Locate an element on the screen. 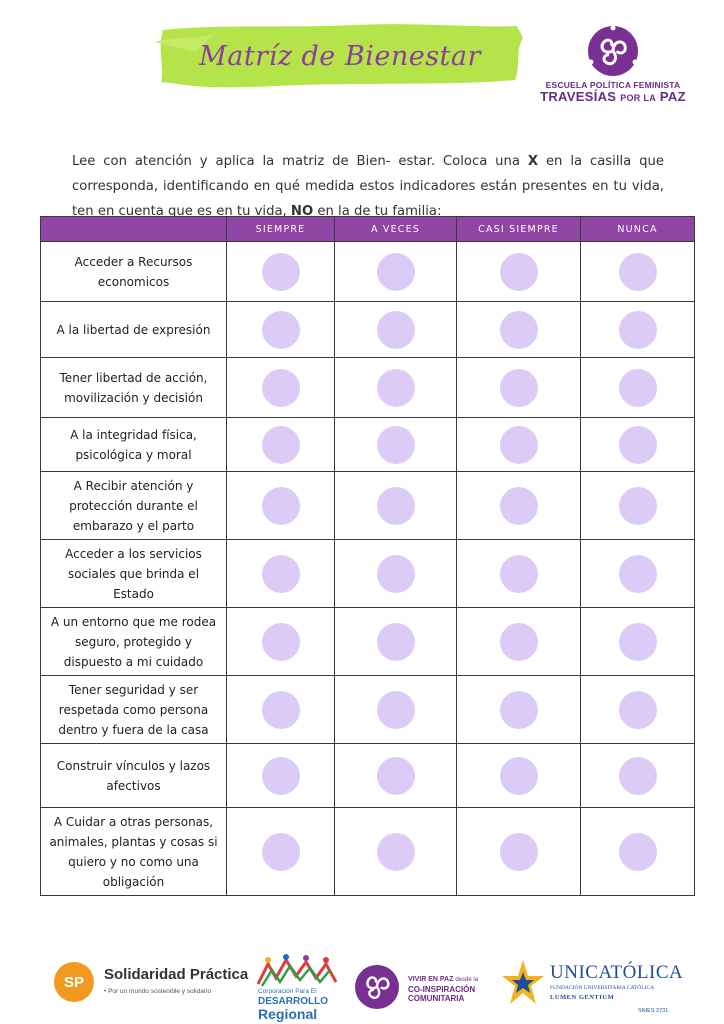  uni-line-1: UNICATÓLICA is located at coordinates (617, 972).